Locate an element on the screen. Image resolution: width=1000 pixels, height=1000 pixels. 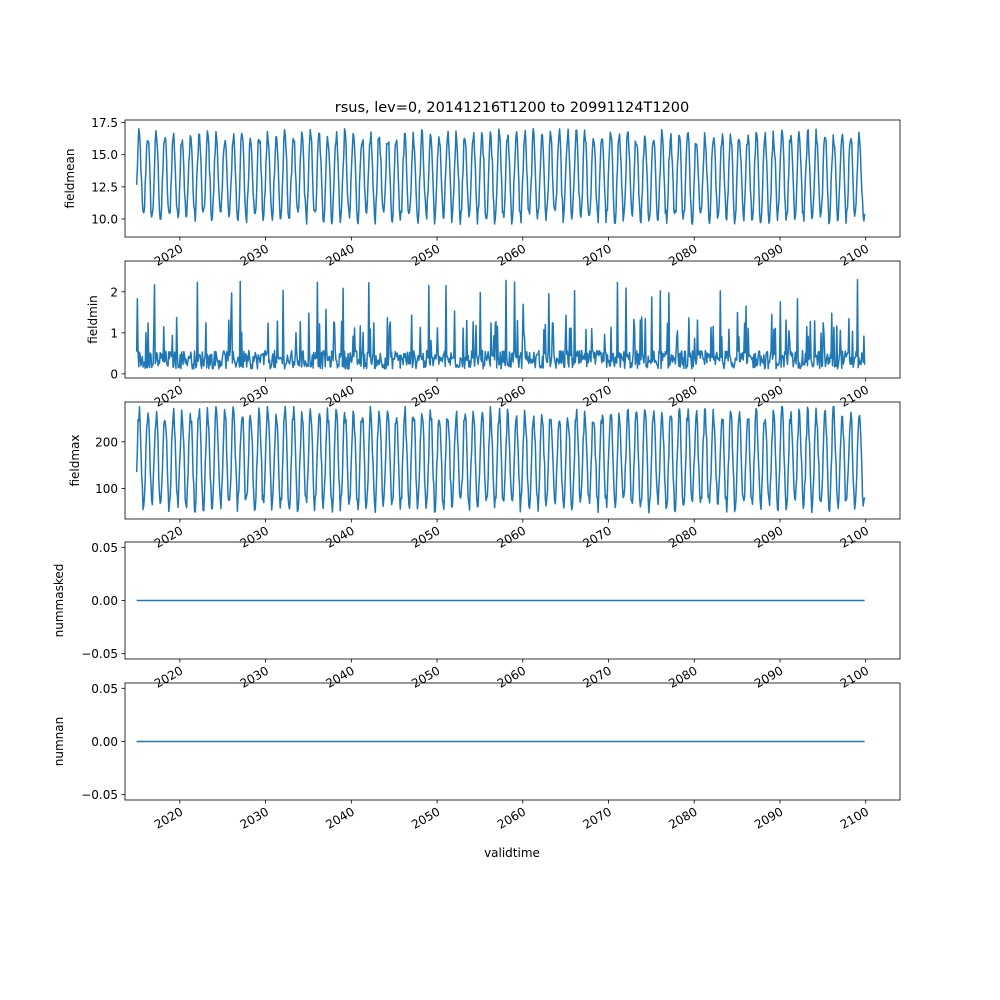
y-tick-label: 17.5 is located at coordinates (104, 123).